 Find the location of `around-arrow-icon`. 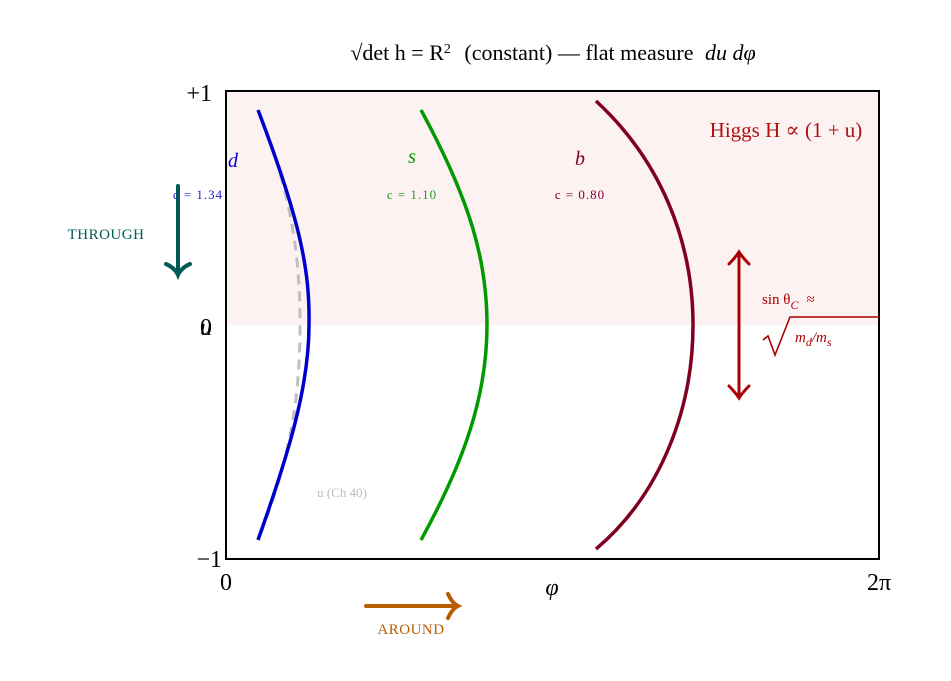

around-arrow-icon is located at coordinates (413, 606).